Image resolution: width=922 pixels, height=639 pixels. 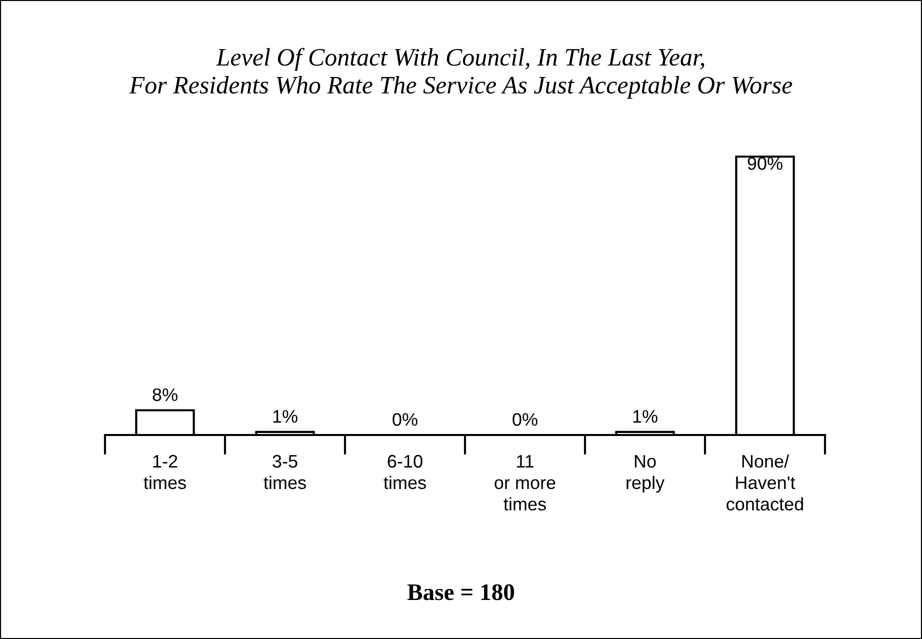 I want to click on x-tick-label: 1-2 times, so click(x=165, y=472).